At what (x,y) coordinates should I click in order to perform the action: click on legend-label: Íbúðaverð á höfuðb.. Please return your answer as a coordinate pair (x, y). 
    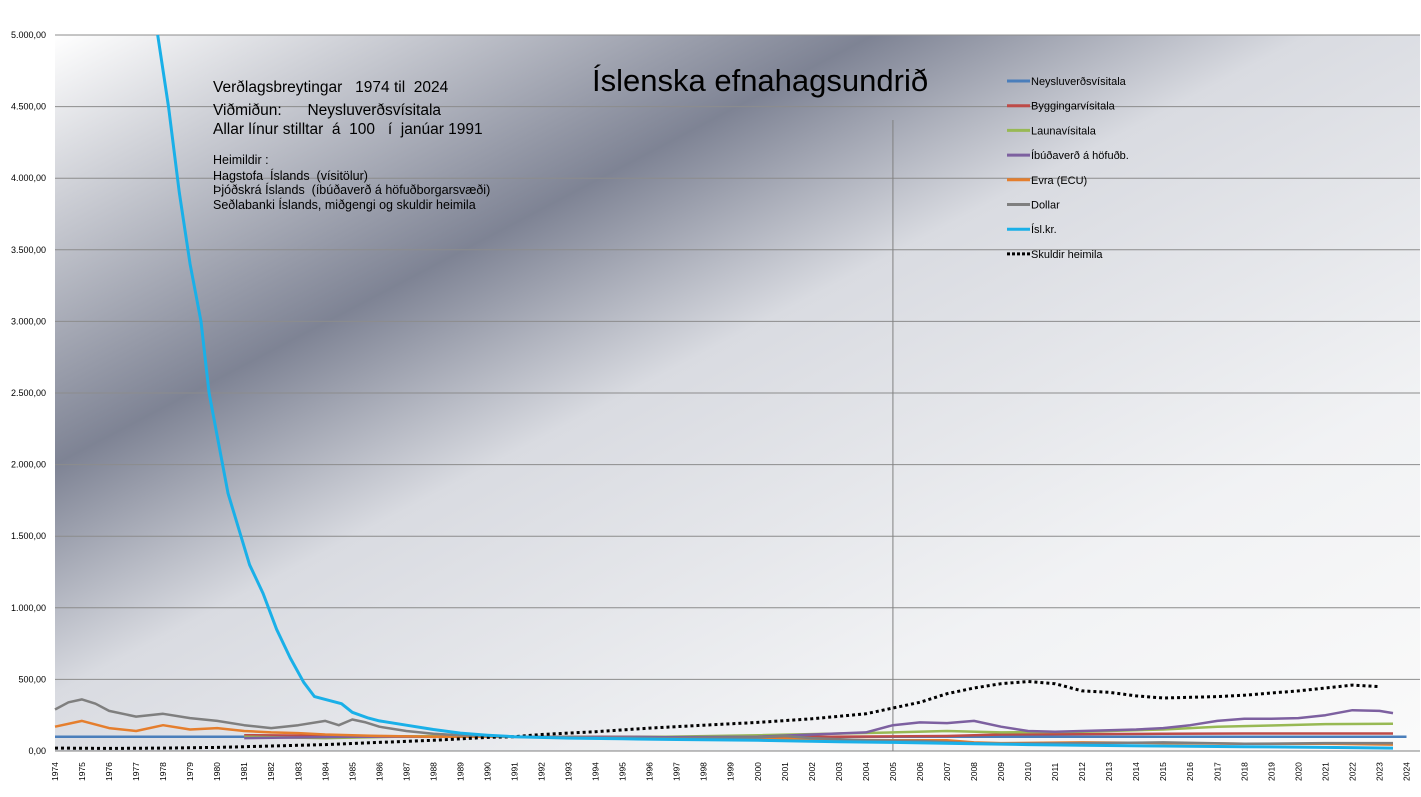
    Looking at the image, I should click on (1080, 155).